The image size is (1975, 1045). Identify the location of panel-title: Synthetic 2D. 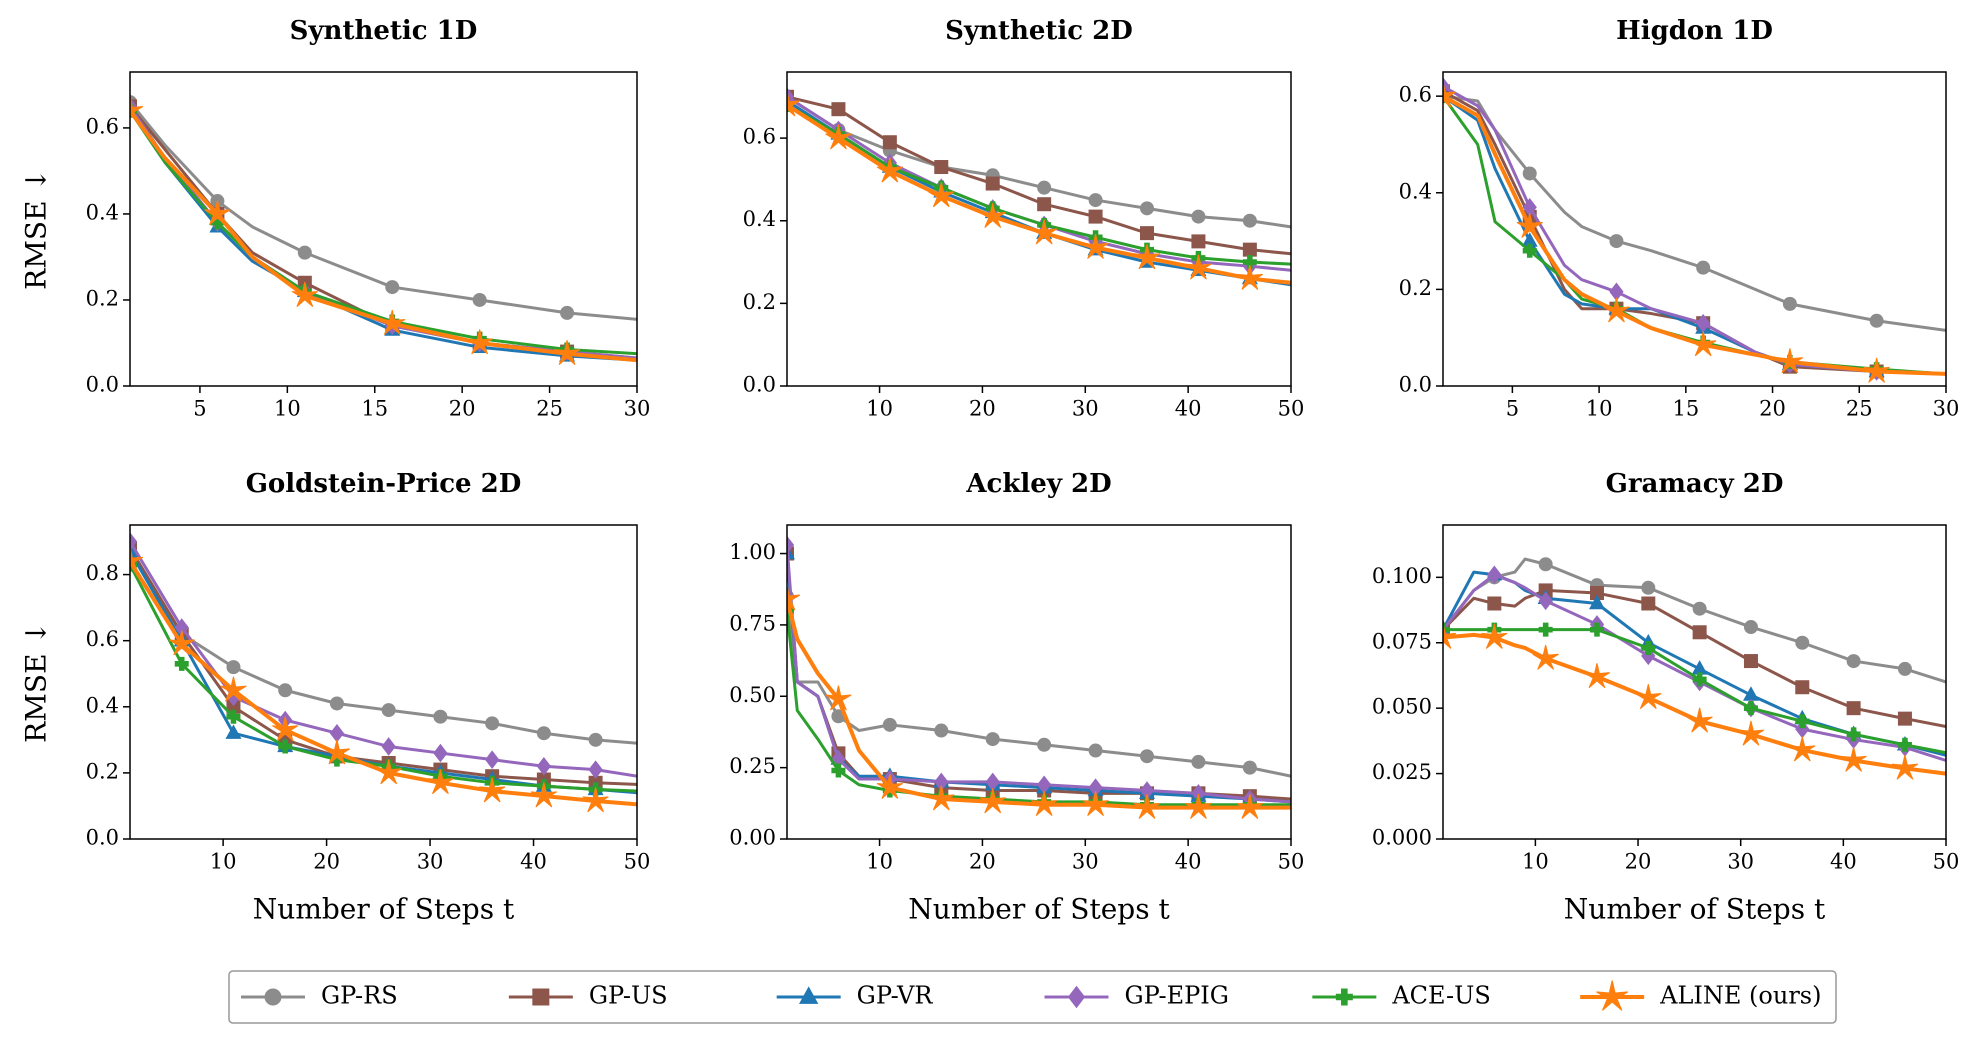
(1039, 31).